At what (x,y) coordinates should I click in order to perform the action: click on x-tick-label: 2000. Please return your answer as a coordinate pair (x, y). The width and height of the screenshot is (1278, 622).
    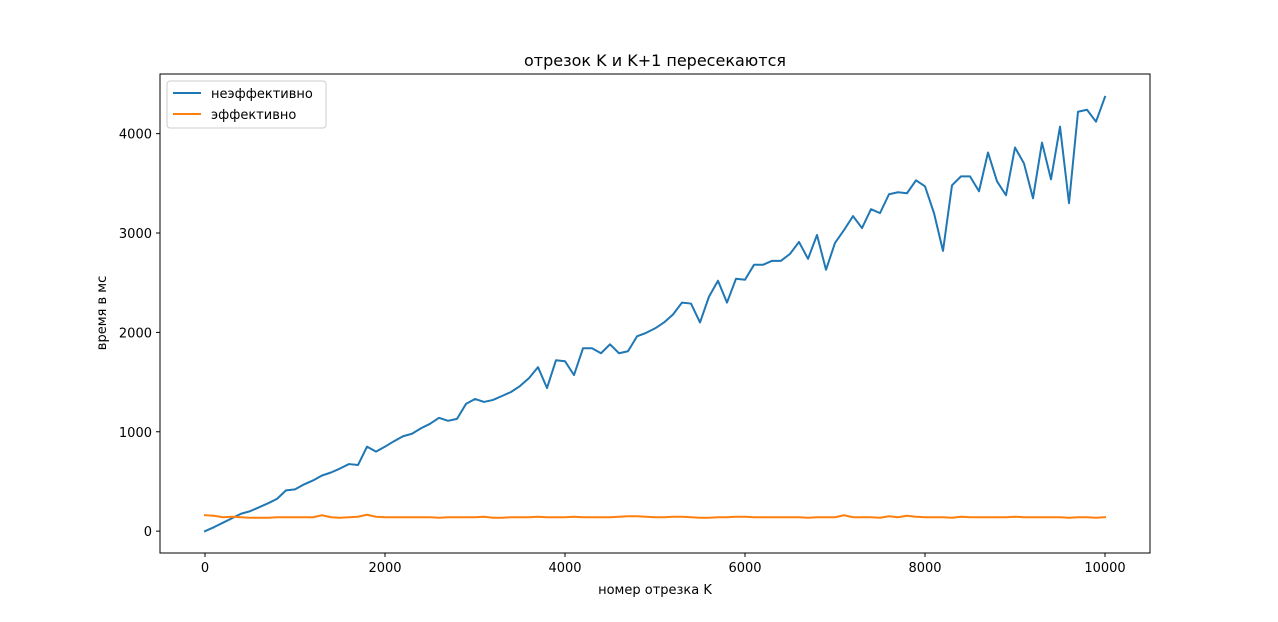
    Looking at the image, I should click on (384, 568).